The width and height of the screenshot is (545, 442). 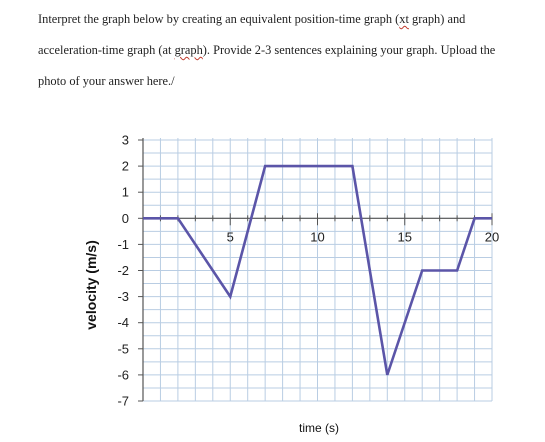 I want to click on y-tick-label: 2, so click(x=125, y=166).